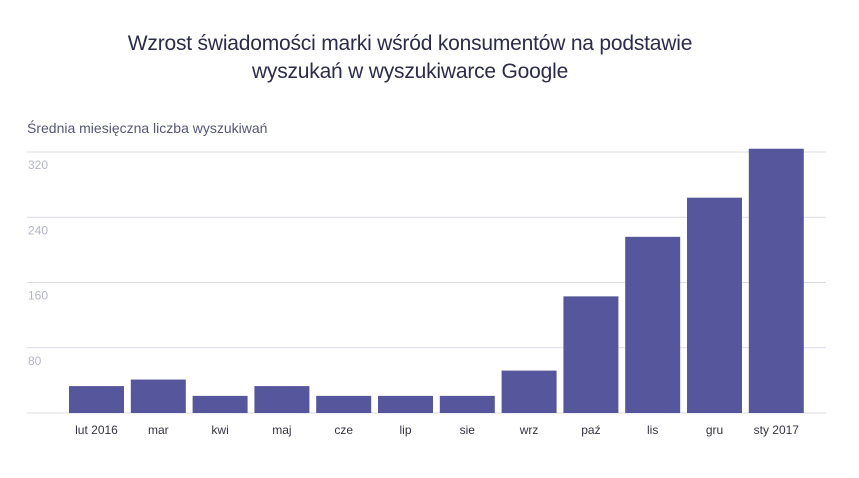  Describe the element at coordinates (529, 430) in the screenshot. I see `x-tick-label: wrz` at that location.